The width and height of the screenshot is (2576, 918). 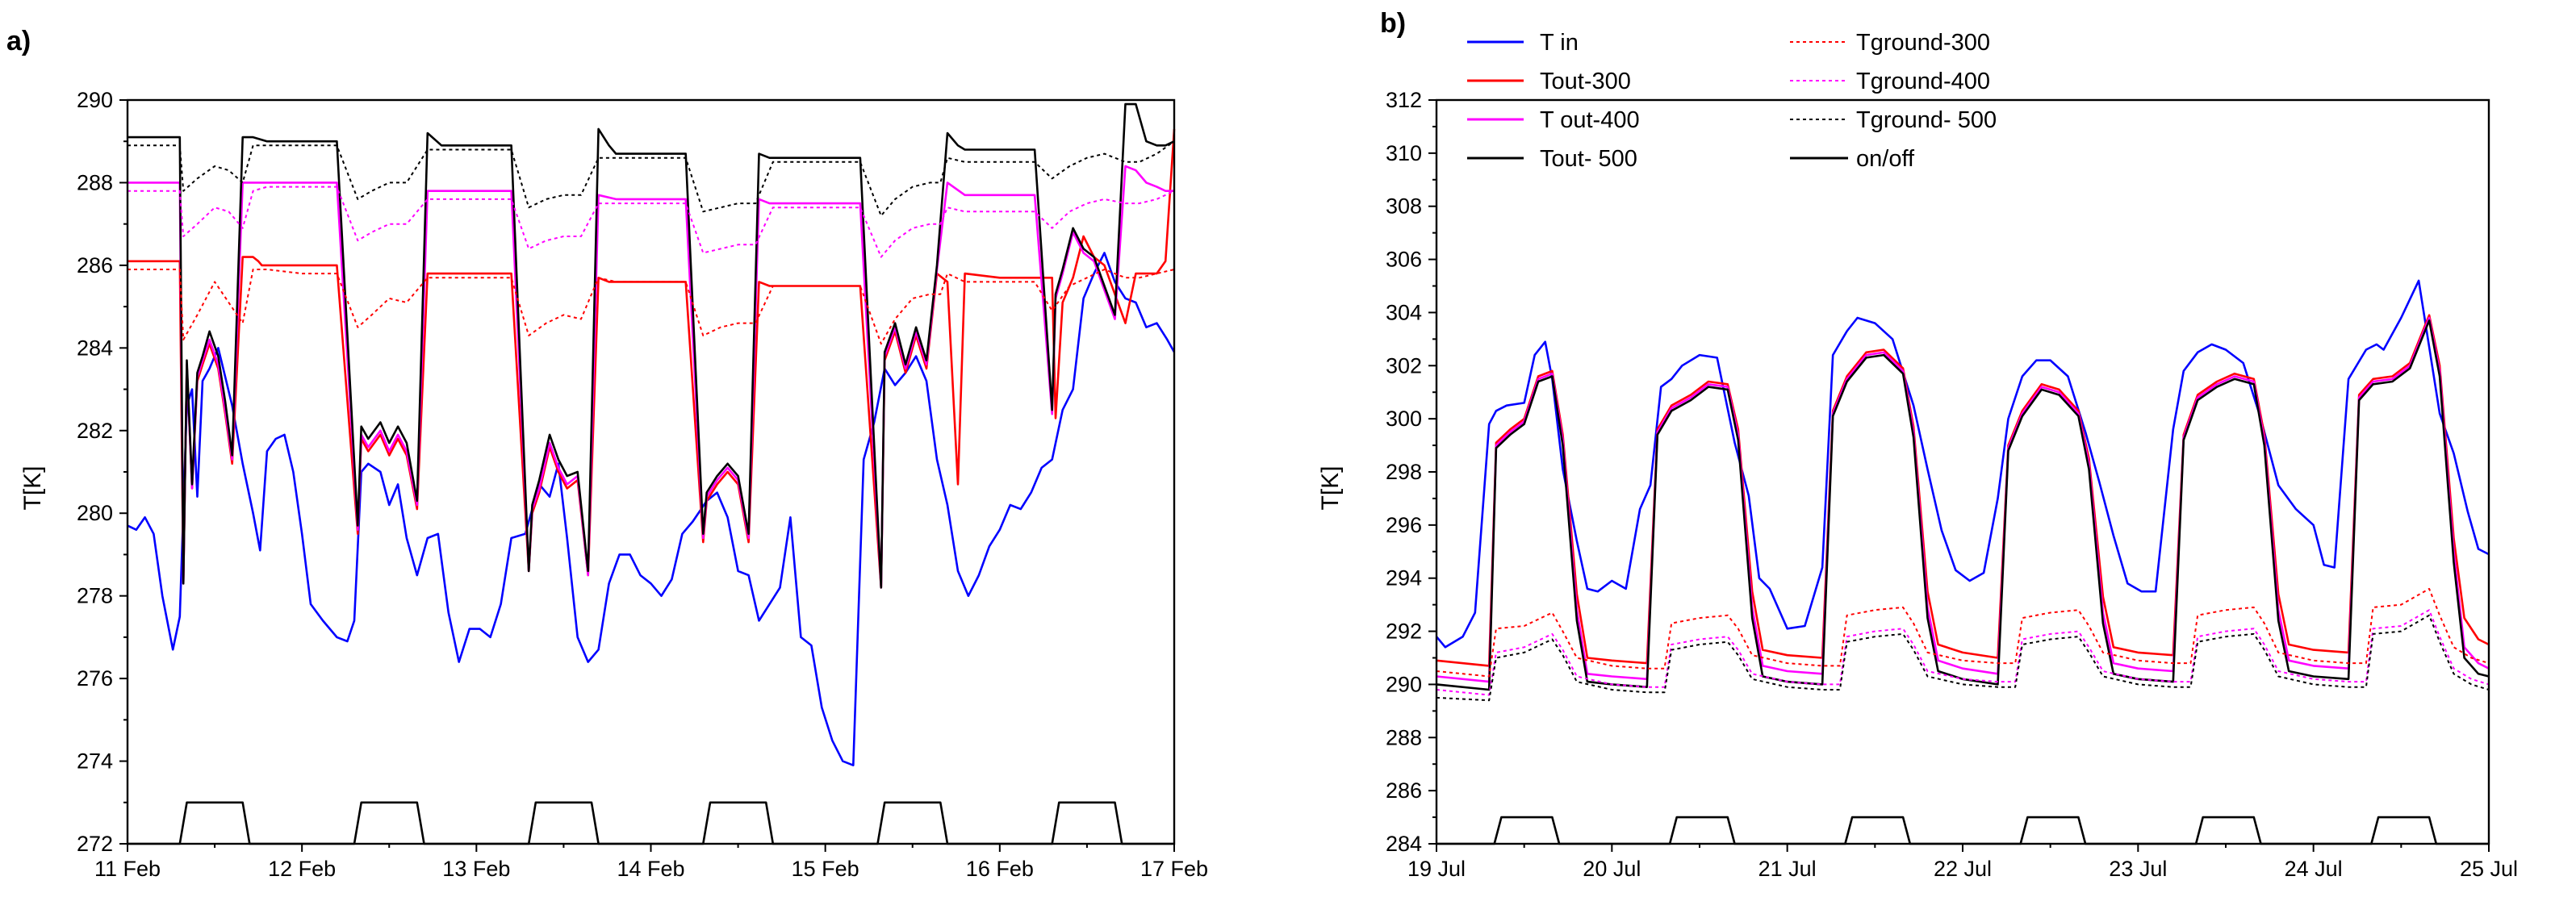 What do you see at coordinates (1404, 260) in the screenshot?
I see `y-tick-label-b-306: 306` at bounding box center [1404, 260].